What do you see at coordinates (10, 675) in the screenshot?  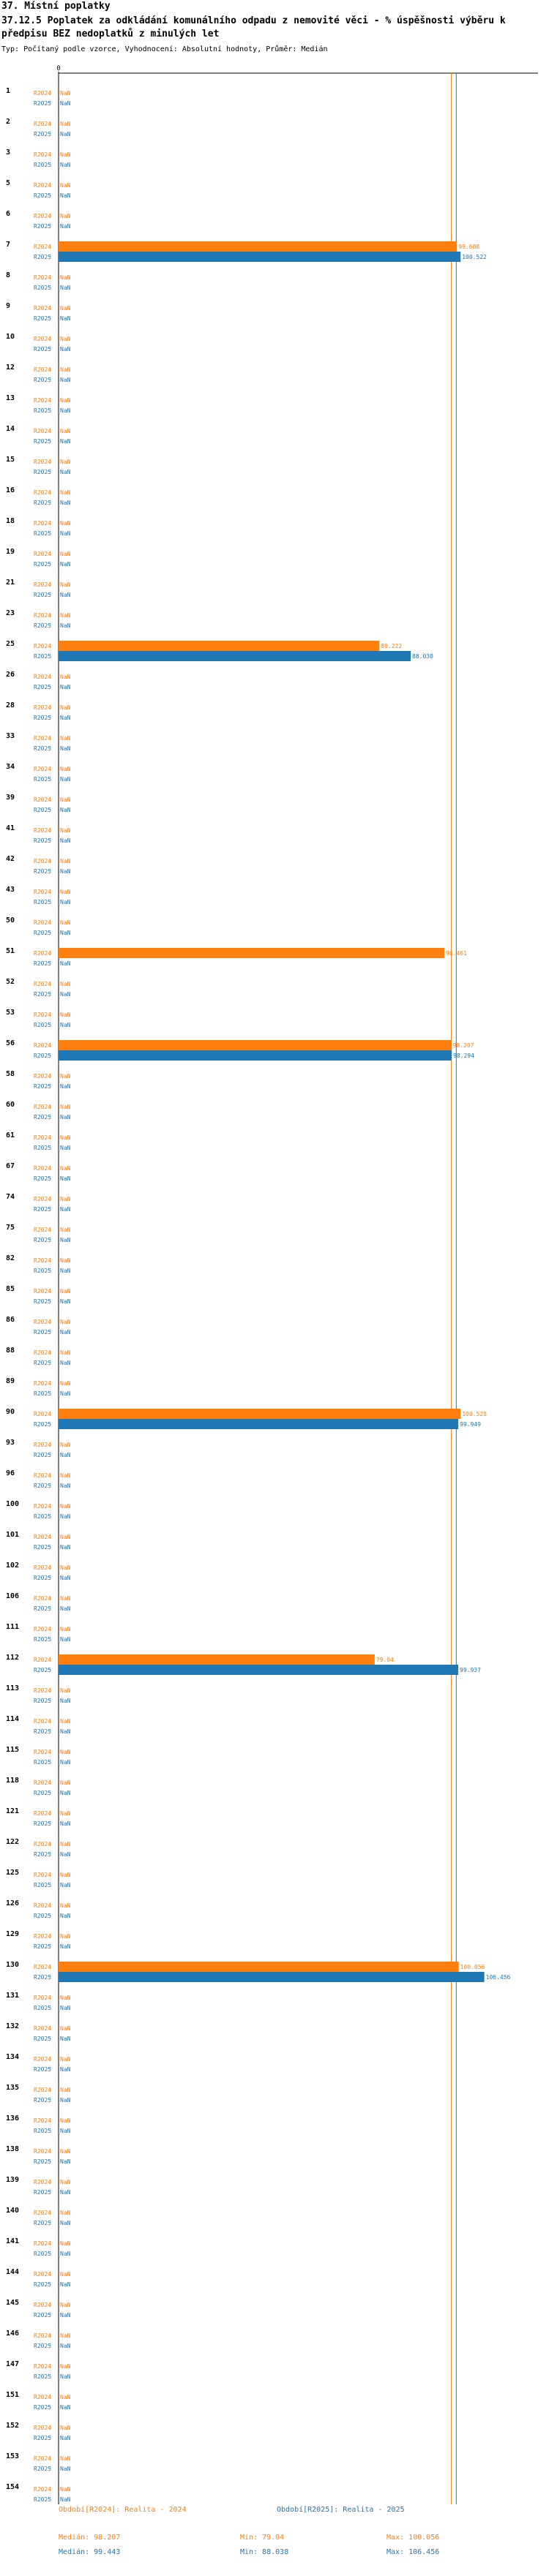 I see `category-label: 26` at bounding box center [10, 675].